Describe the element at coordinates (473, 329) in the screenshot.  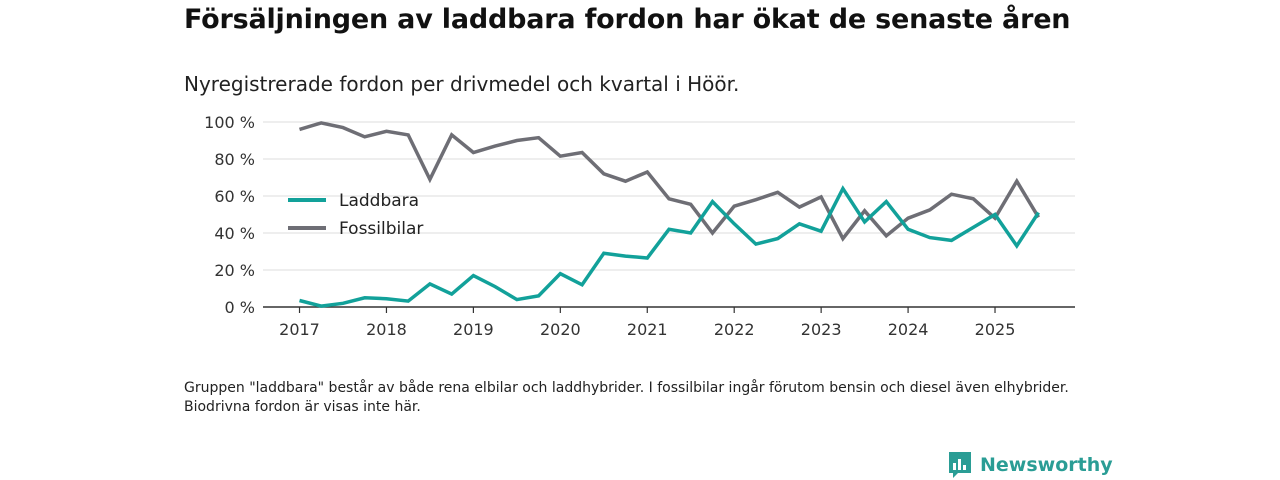
I see `x-tick-label: 2019` at that location.